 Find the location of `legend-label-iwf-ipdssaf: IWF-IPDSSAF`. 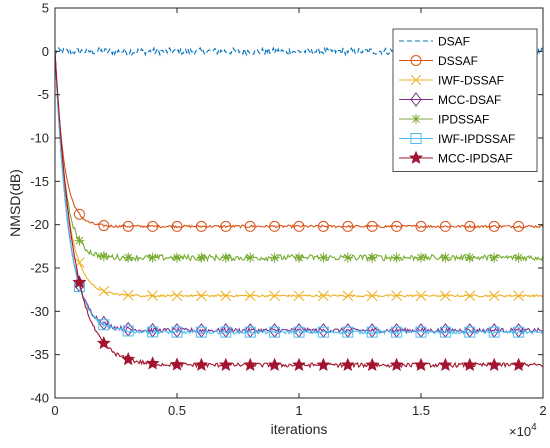

legend-label-iwf-ipdssaf: IWF-IPDSSAF is located at coordinates (476, 139).